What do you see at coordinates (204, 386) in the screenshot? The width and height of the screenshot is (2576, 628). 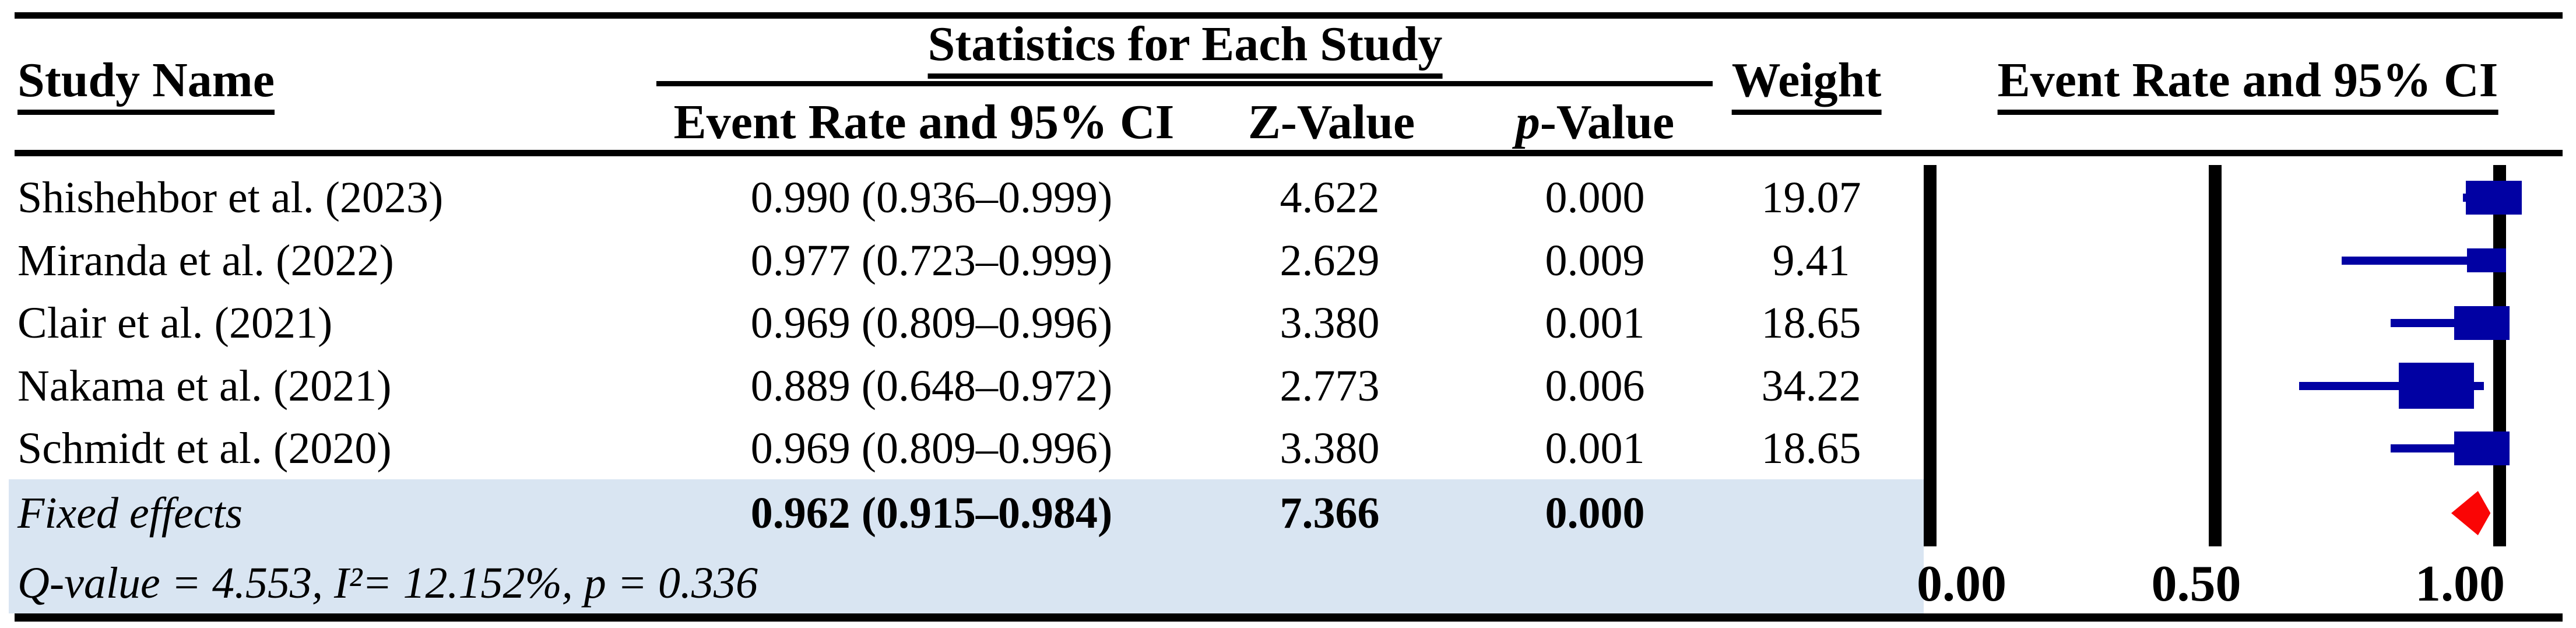 I see `study-name: Nakama et al. (2021)` at bounding box center [204, 386].